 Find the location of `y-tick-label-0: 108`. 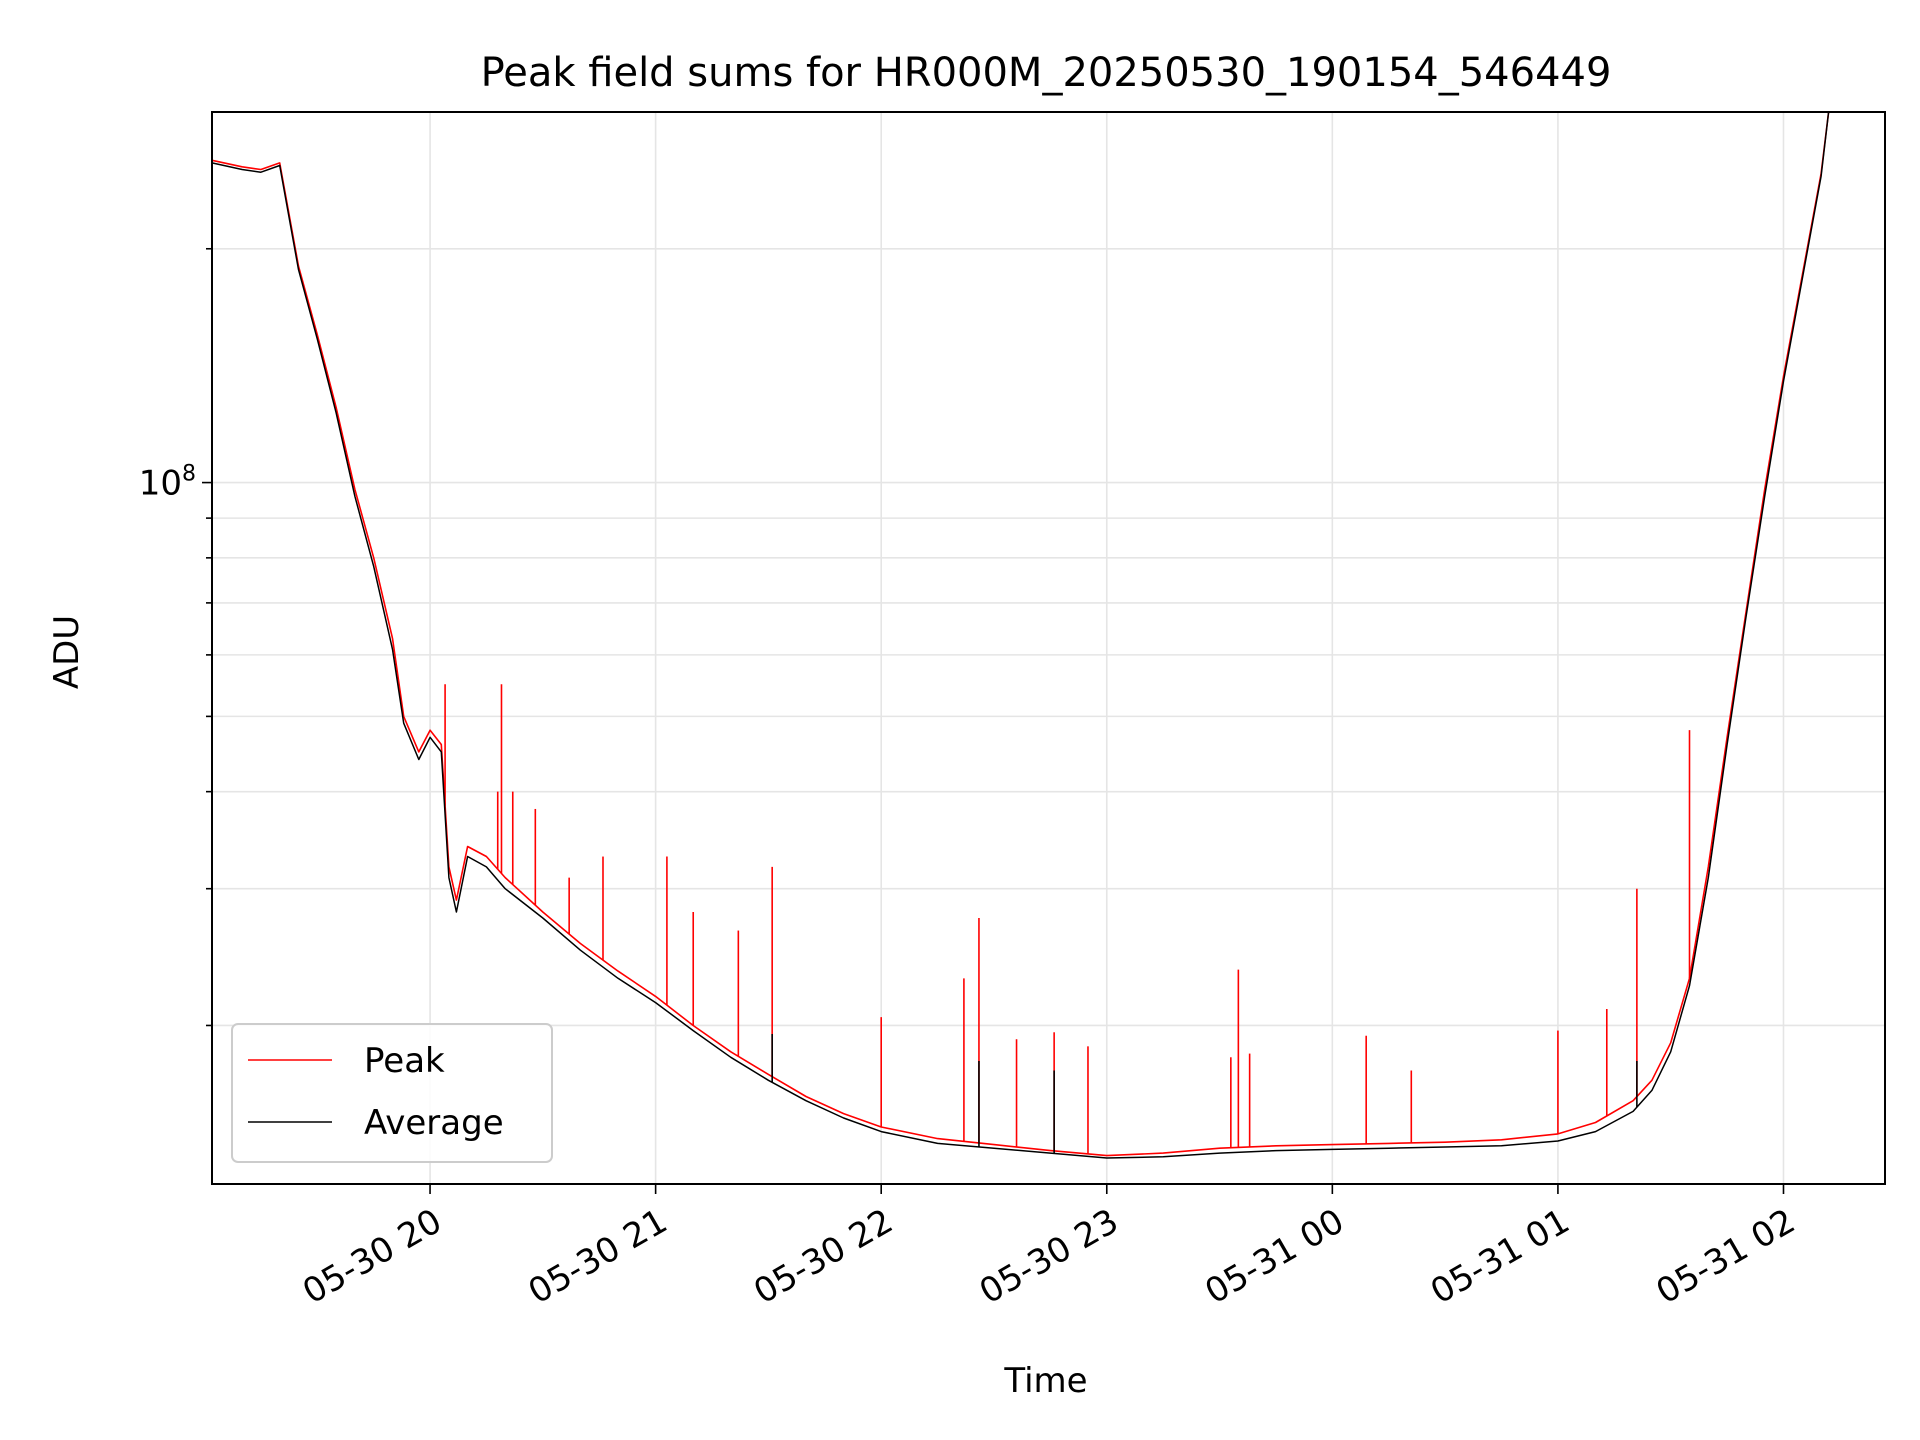

y-tick-label-0: 108 is located at coordinates (167, 483).